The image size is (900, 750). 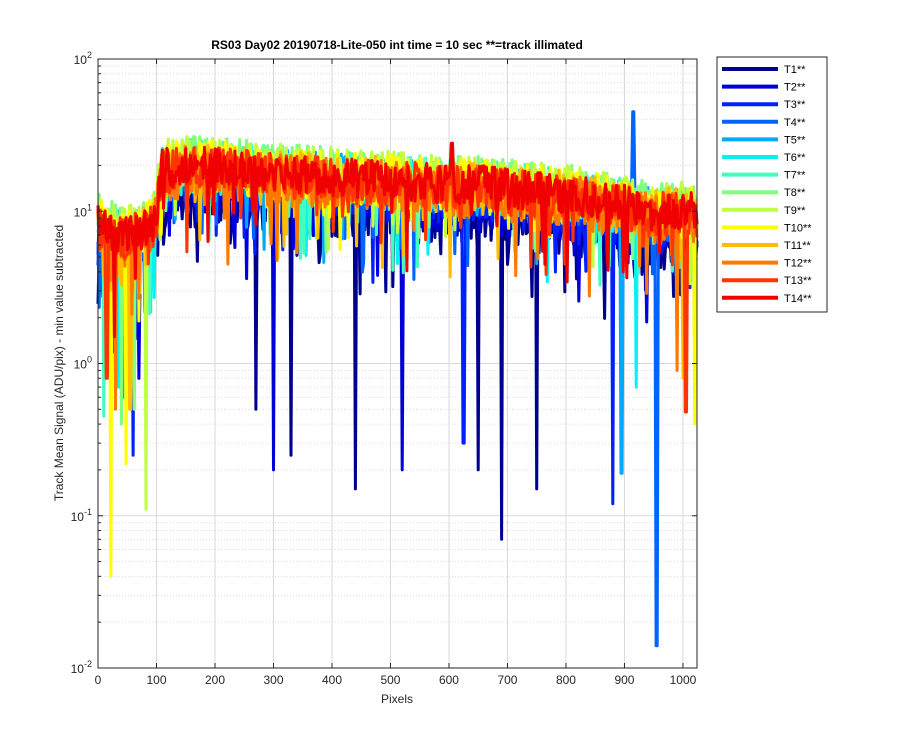 What do you see at coordinates (507, 680) in the screenshot?
I see `x-tick-label: 700` at bounding box center [507, 680].